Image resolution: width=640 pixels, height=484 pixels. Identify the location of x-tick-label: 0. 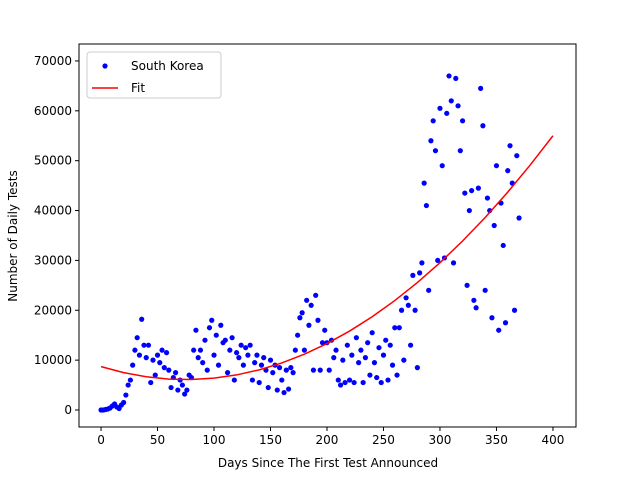
(101, 440).